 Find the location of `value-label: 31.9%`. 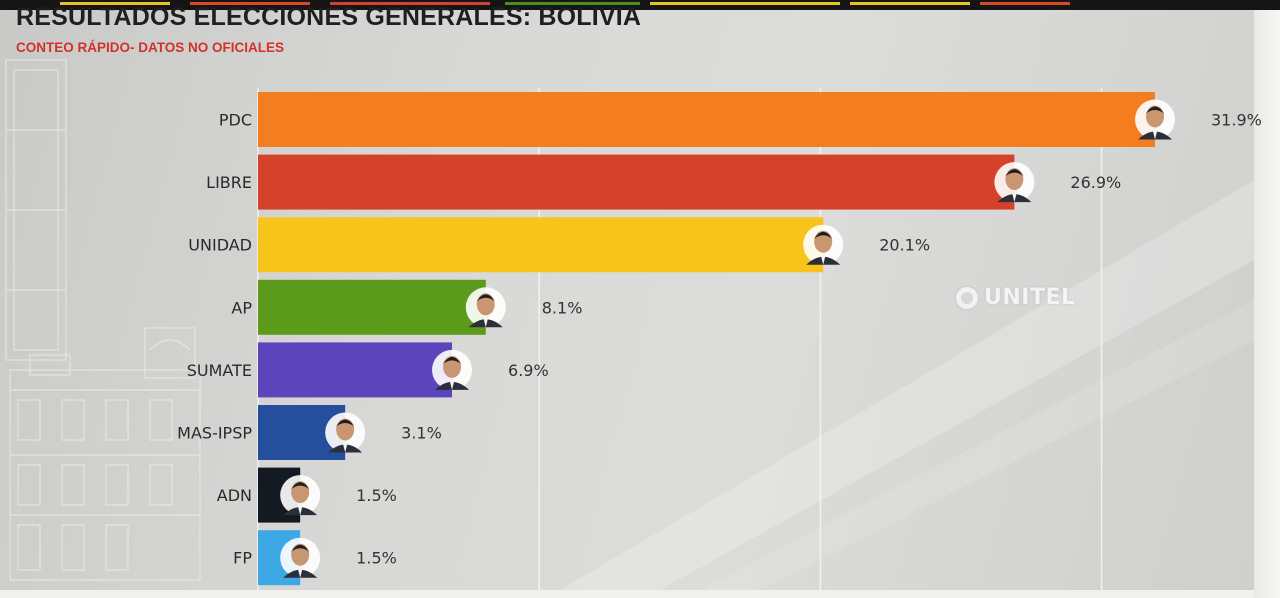

value-label: 31.9% is located at coordinates (1236, 120).